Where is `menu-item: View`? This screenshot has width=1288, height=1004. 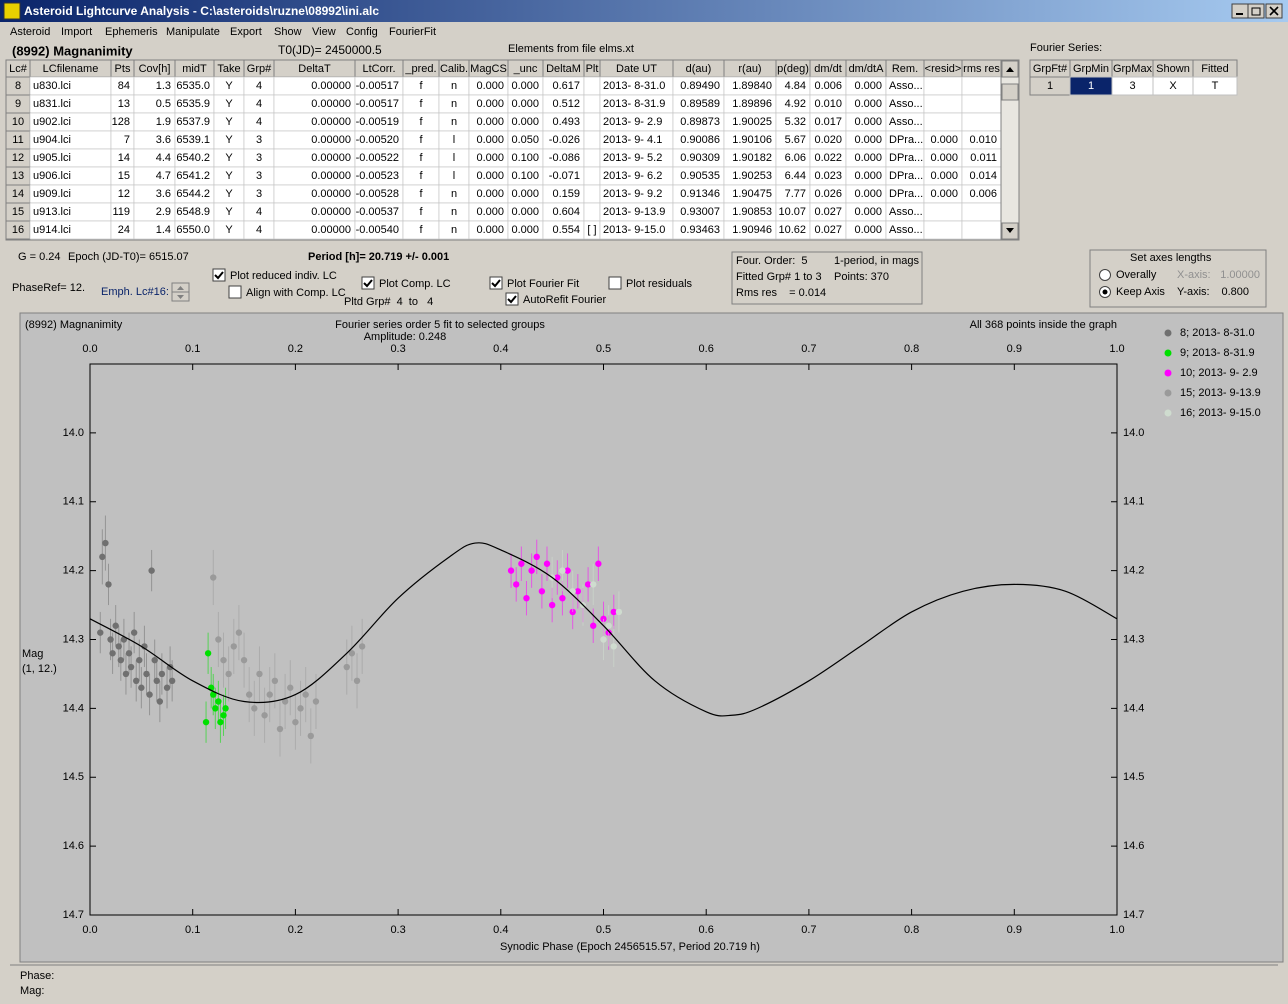
menu-item: View is located at coordinates (324, 32).